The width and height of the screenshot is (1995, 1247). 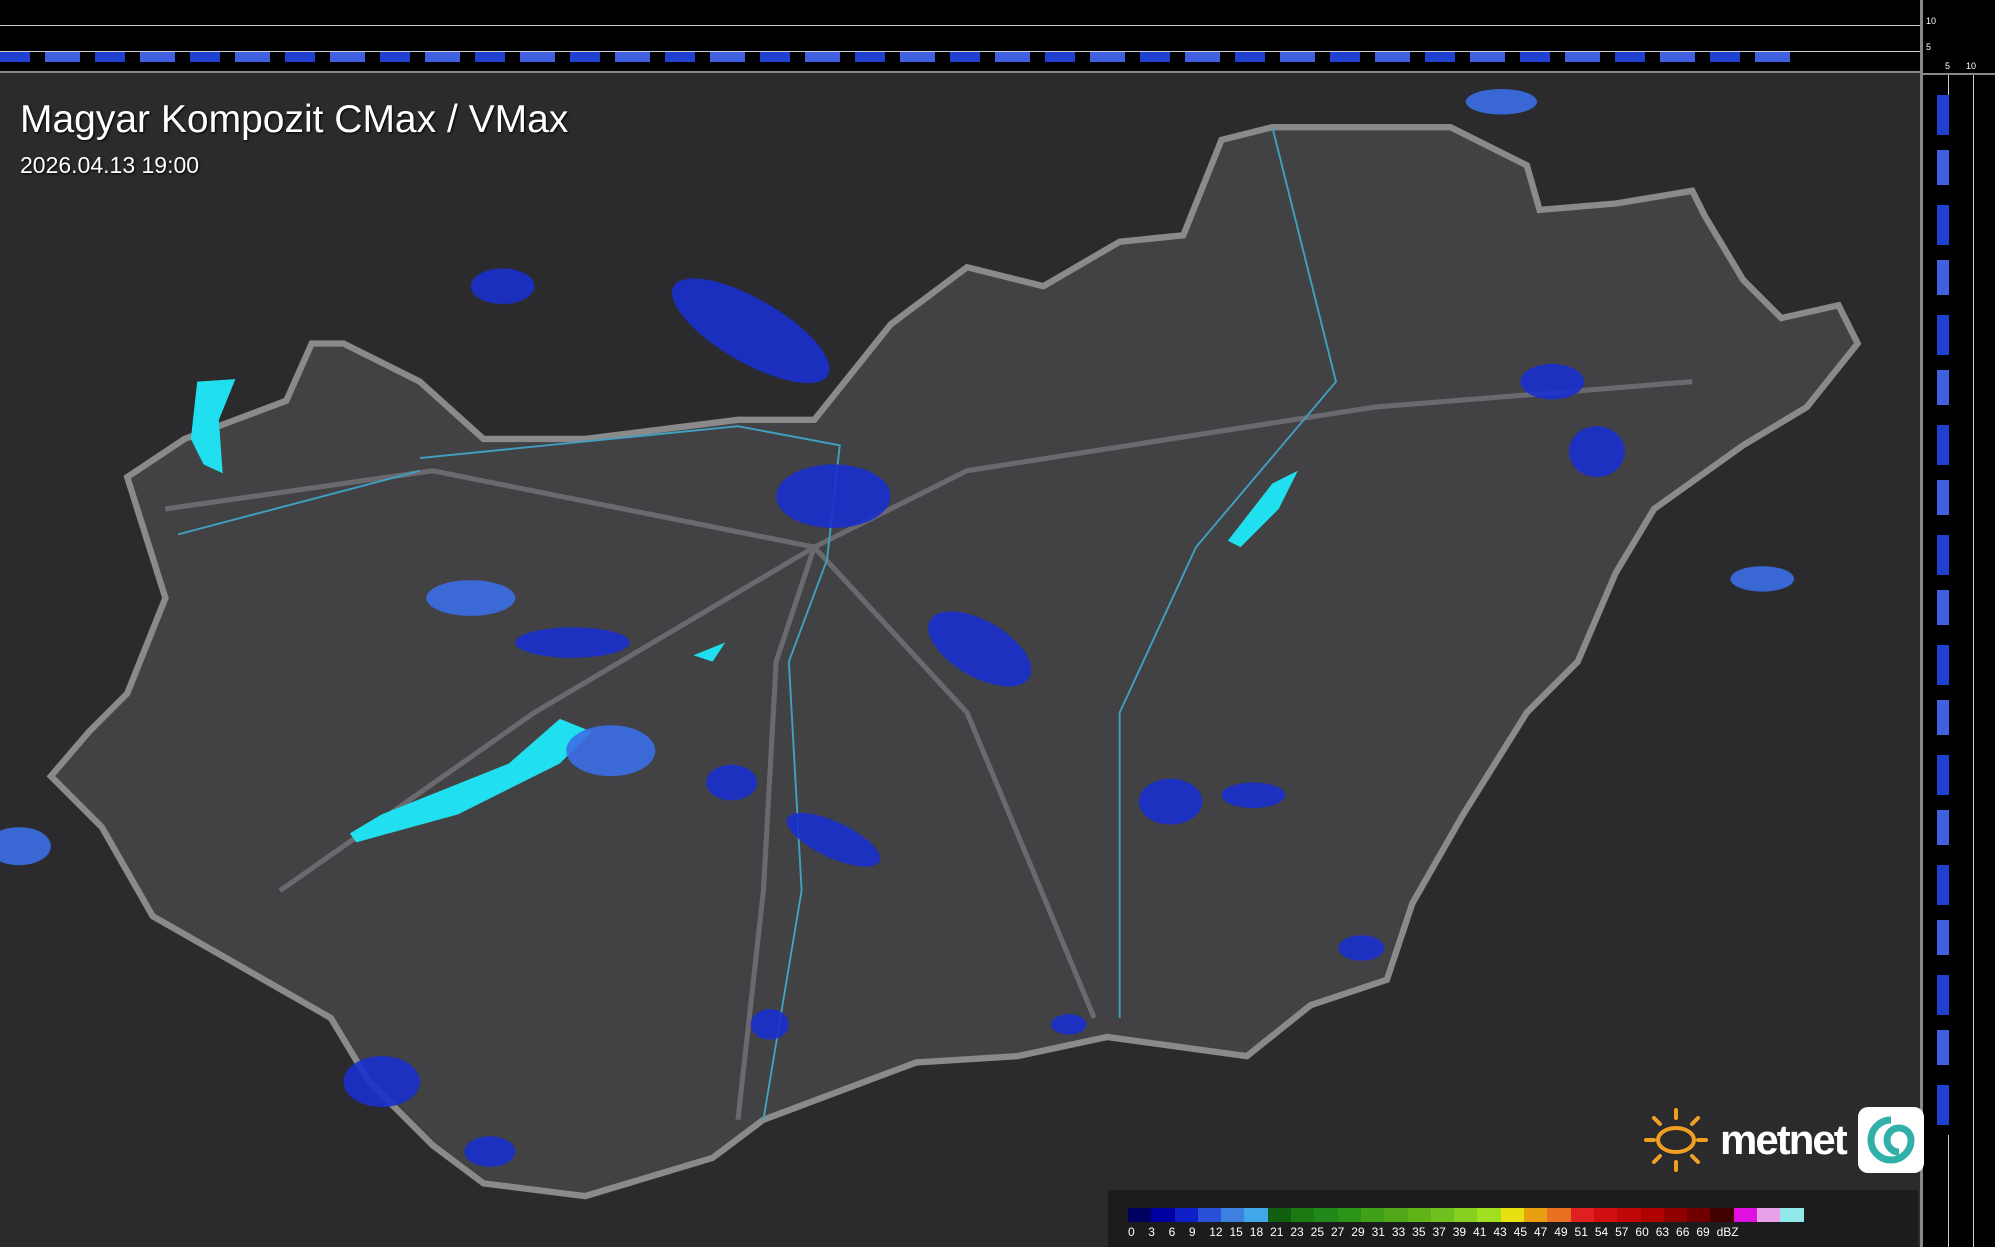 I want to click on legend-label: 9, so click(x=1192, y=1232).